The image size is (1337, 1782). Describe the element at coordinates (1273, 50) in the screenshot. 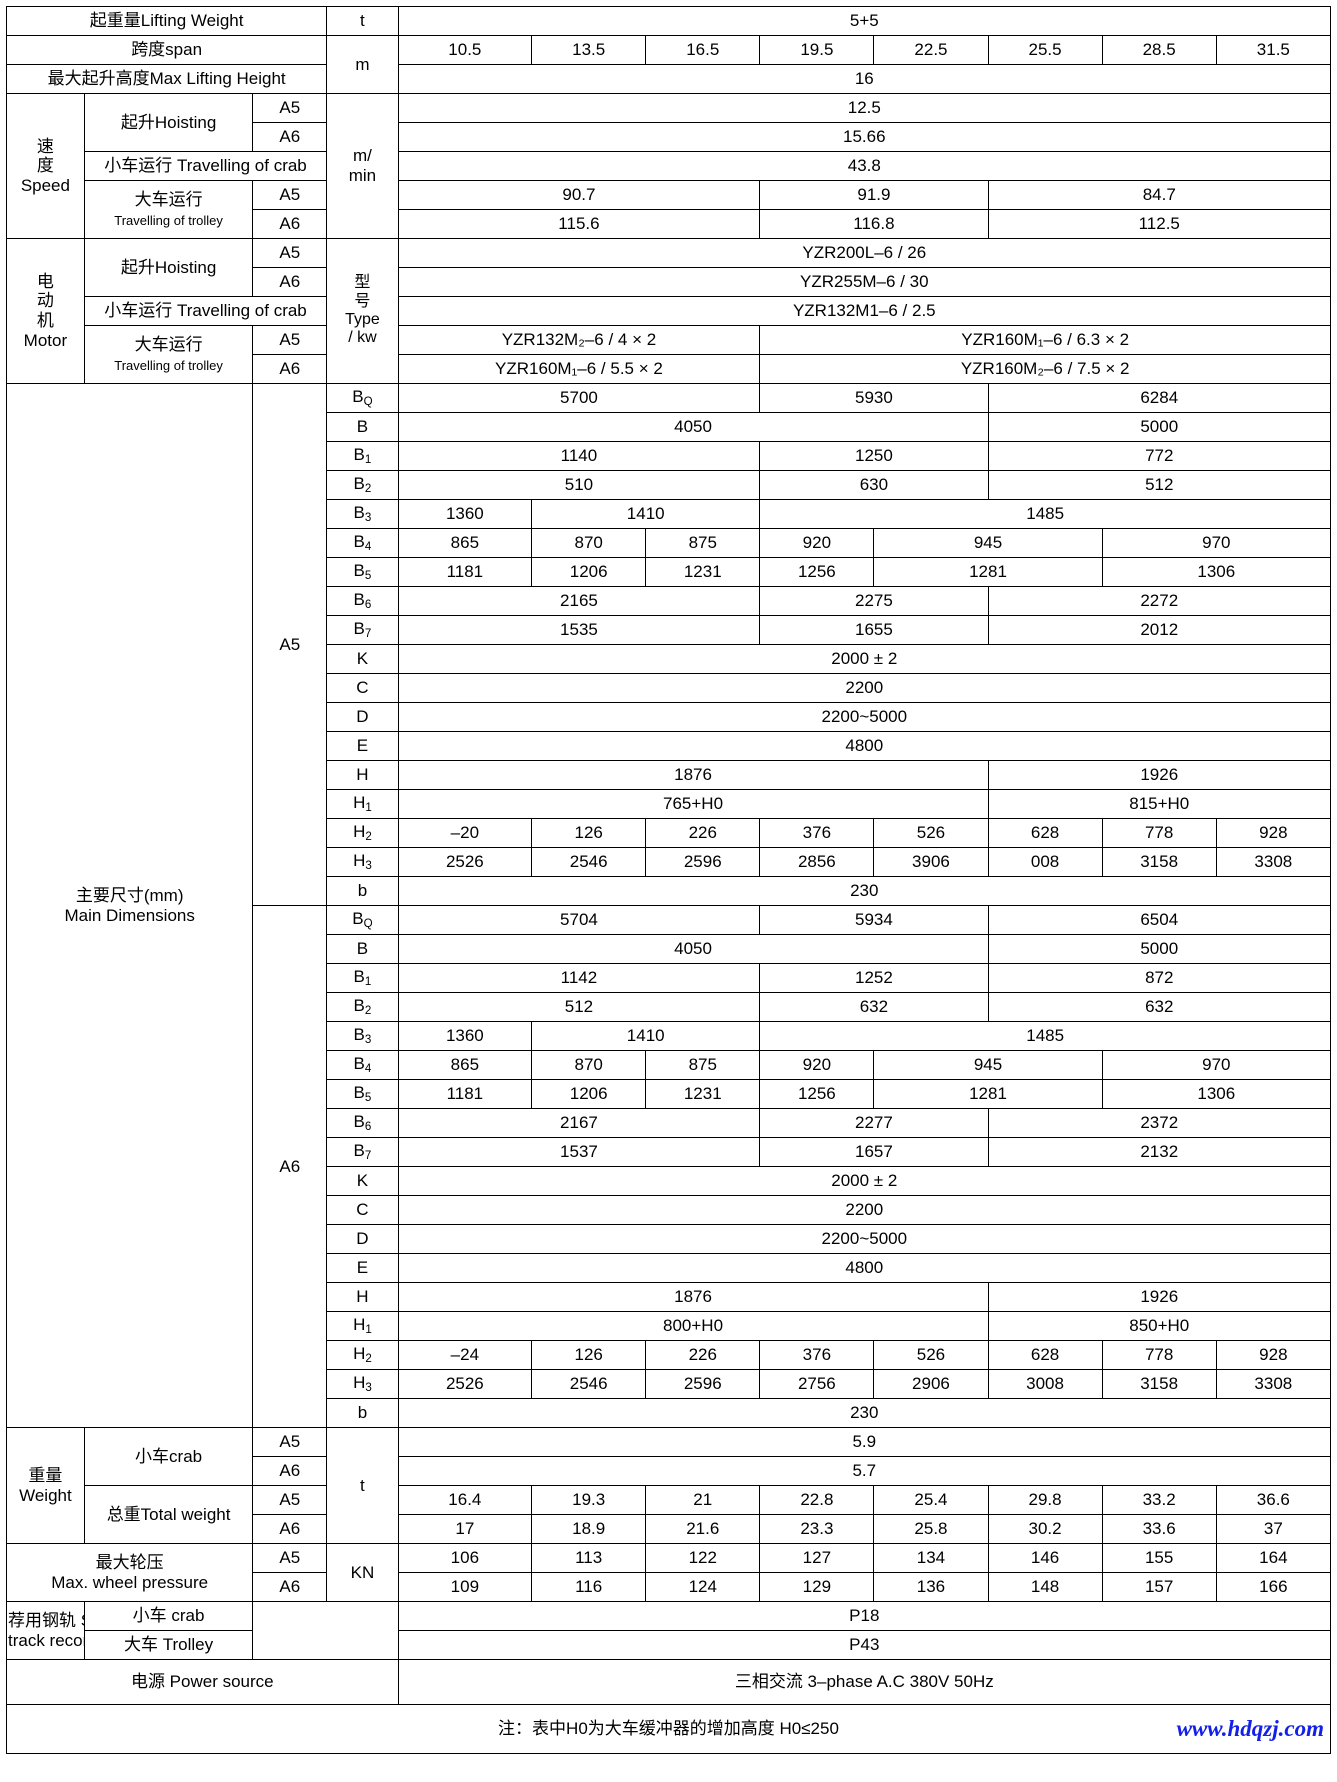

I see `span-value-7: 31.5` at that location.